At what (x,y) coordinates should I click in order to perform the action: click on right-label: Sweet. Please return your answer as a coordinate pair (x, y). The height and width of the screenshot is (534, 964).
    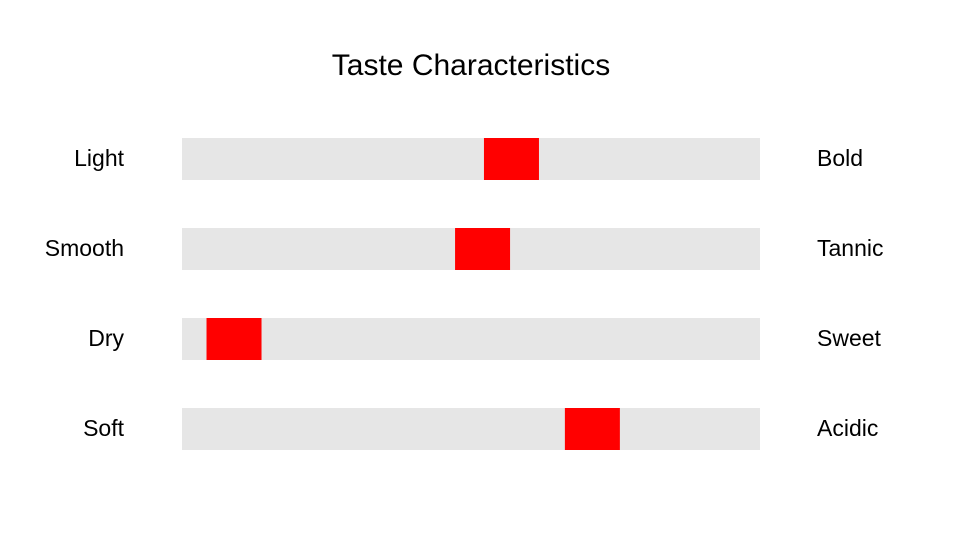
    Looking at the image, I should click on (849, 338).